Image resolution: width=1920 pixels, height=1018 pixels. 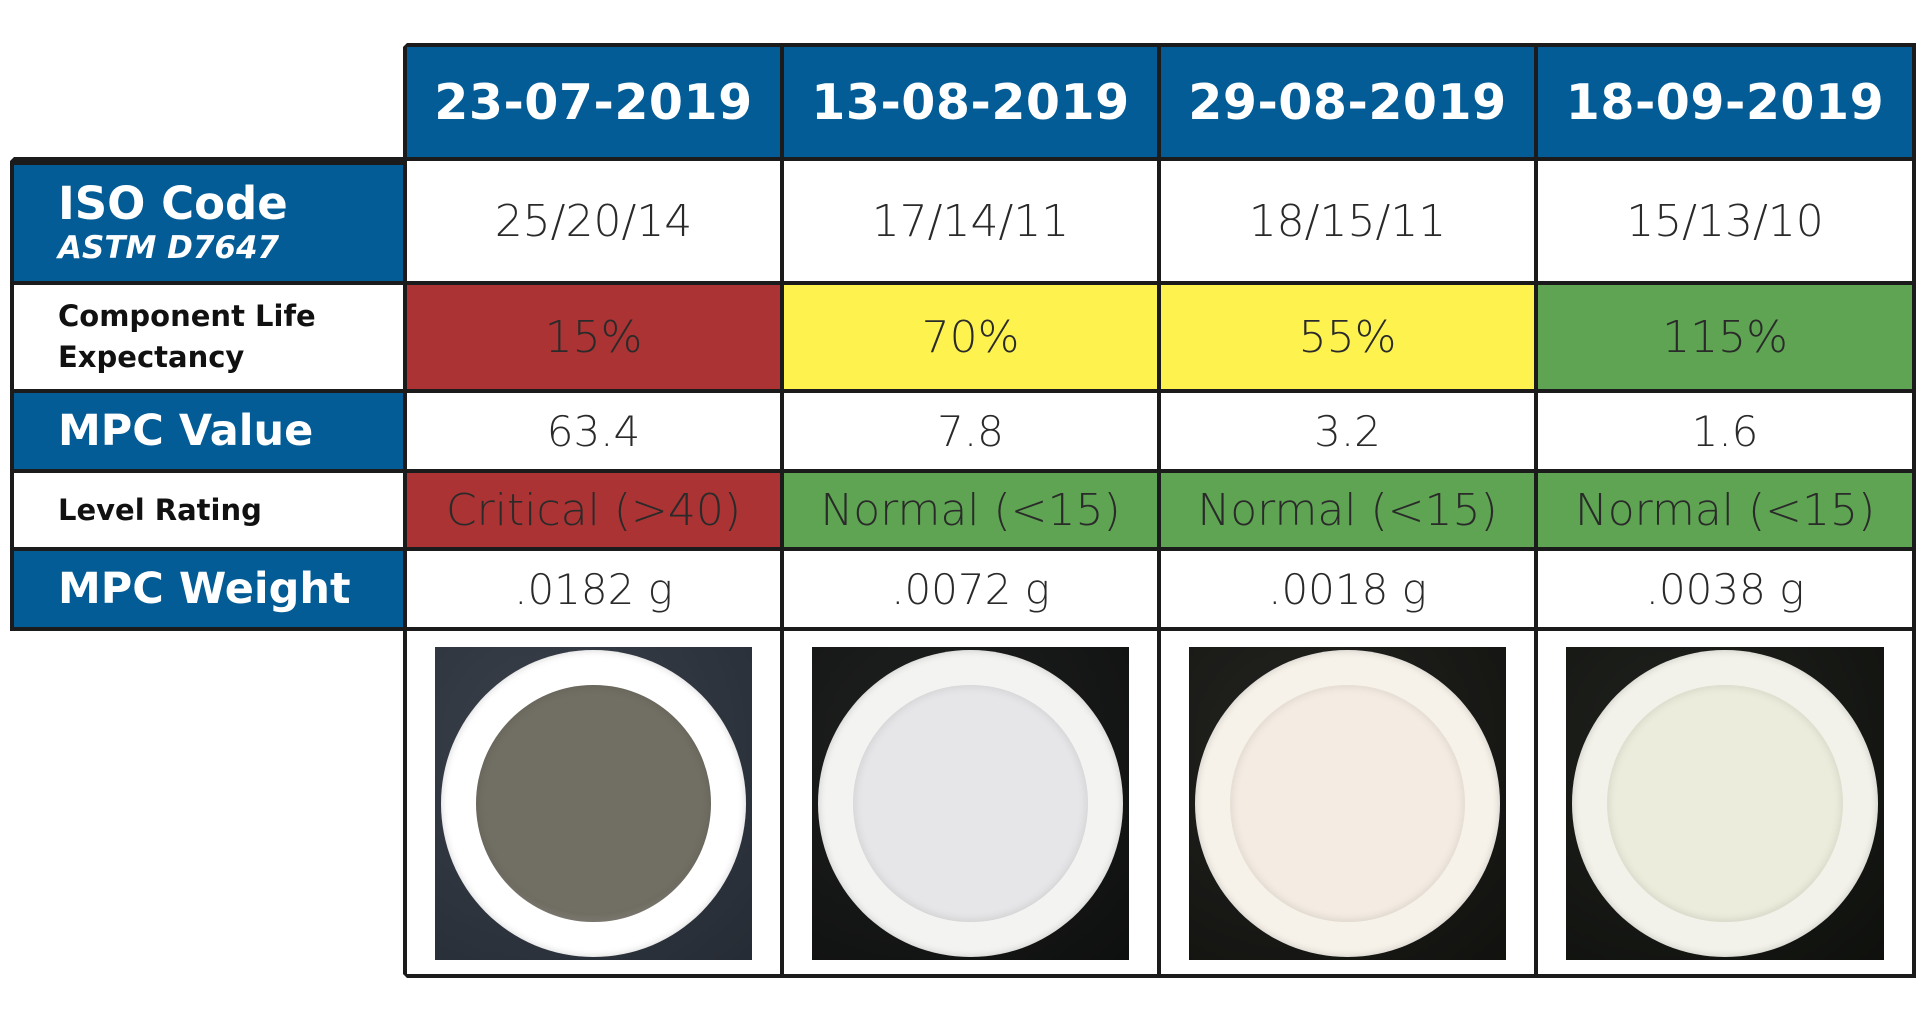 What do you see at coordinates (1349, 512) in the screenshot?
I see `level-rating-value-3: Normal (<15)` at bounding box center [1349, 512].